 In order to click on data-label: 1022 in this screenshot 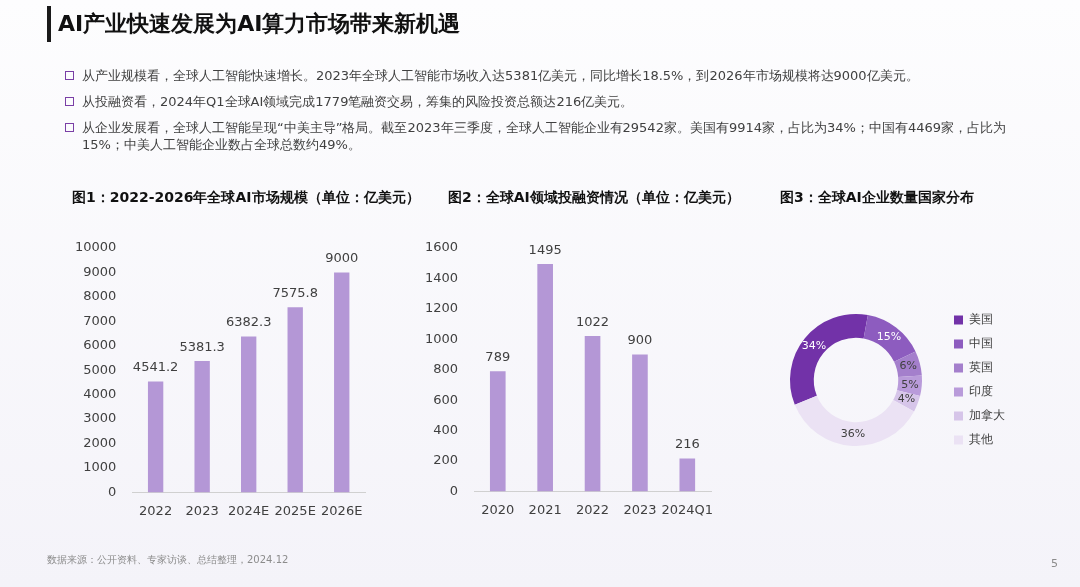, I will do `click(593, 321)`.